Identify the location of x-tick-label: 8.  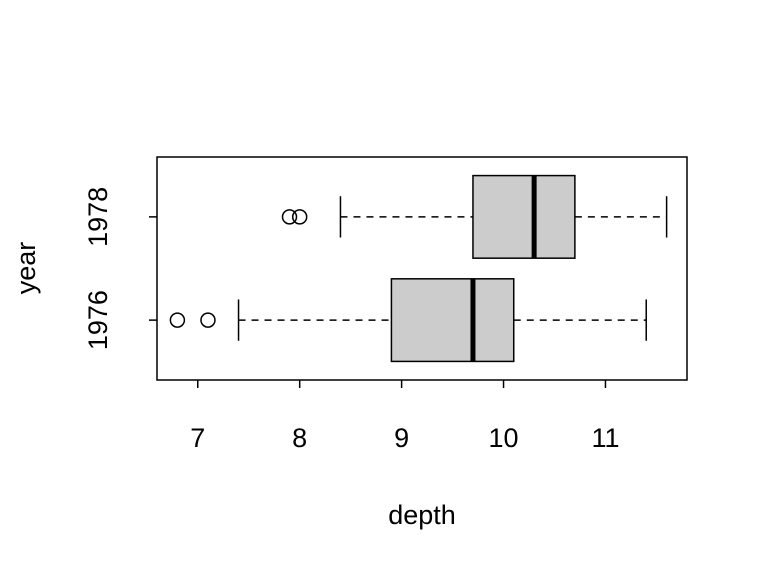
(299, 438).